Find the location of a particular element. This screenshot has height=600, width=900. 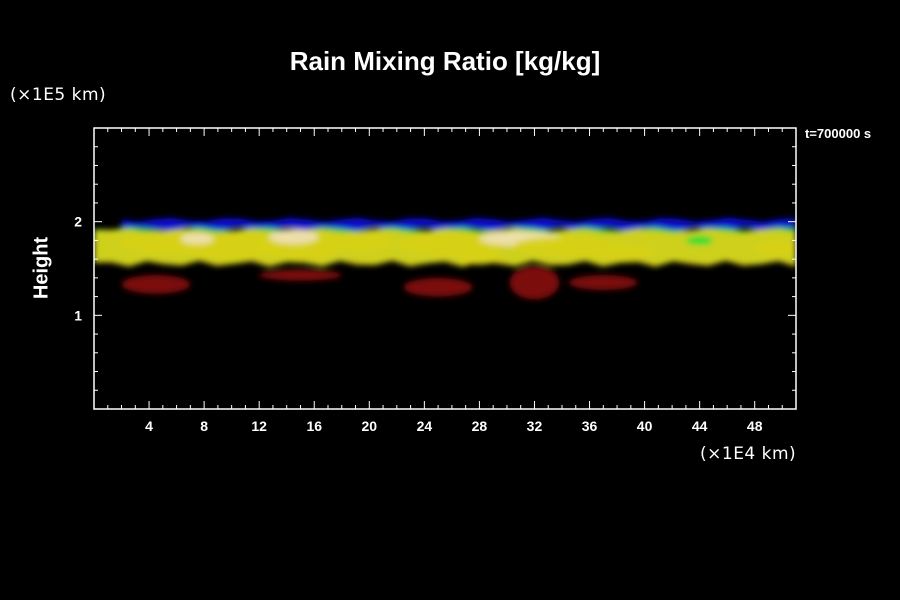

x-tick-label: 16 is located at coordinates (314, 426).